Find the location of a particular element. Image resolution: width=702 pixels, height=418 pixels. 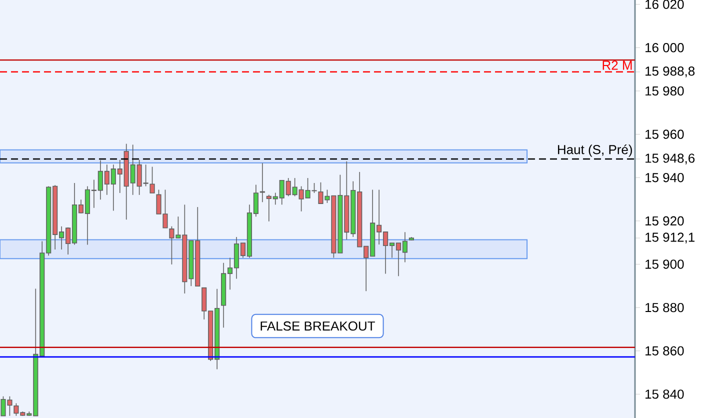

y-tick-label: 15 948,6 is located at coordinates (670, 159).